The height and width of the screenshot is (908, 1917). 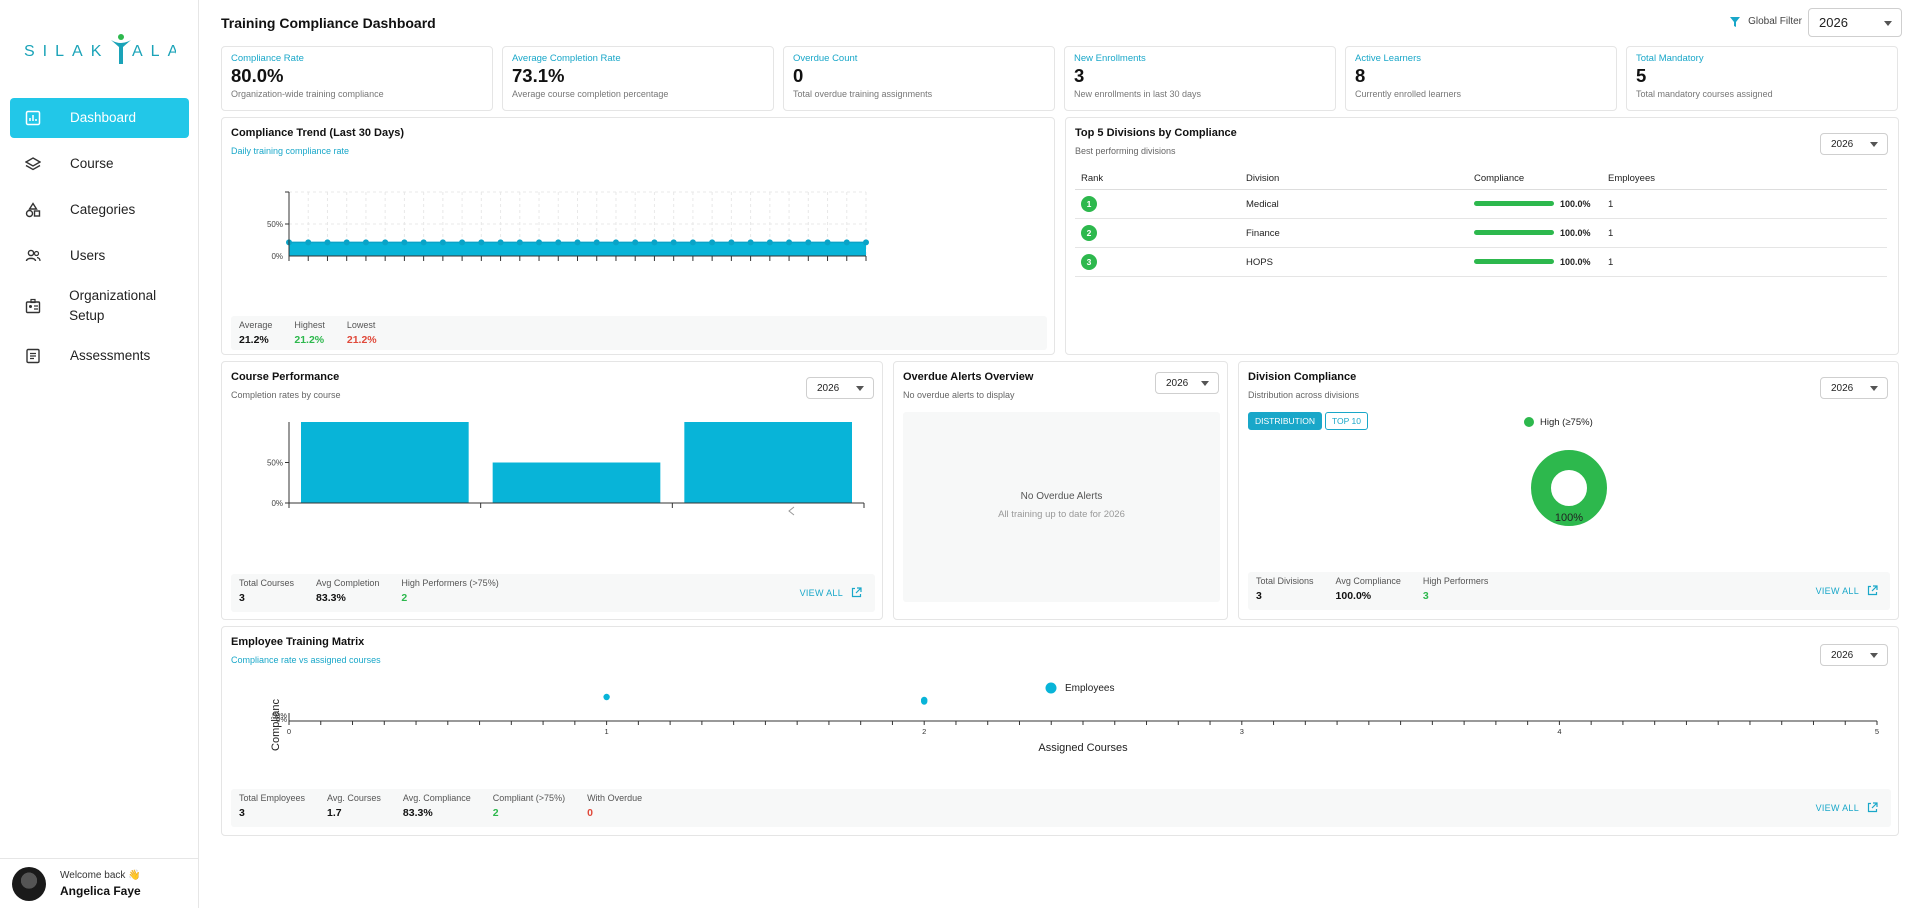 I want to click on global-filter: Global Filter, so click(x=1766, y=21).